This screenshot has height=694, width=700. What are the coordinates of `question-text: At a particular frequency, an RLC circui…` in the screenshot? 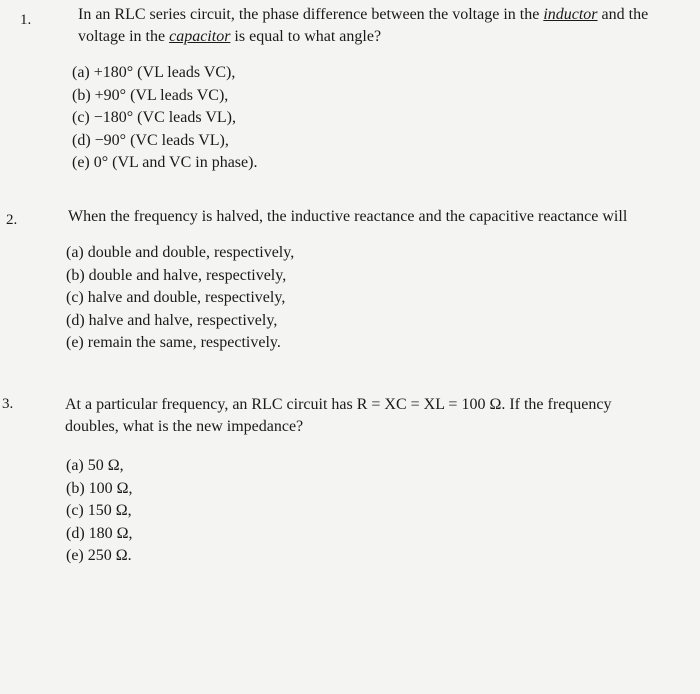 It's located at (365, 416).